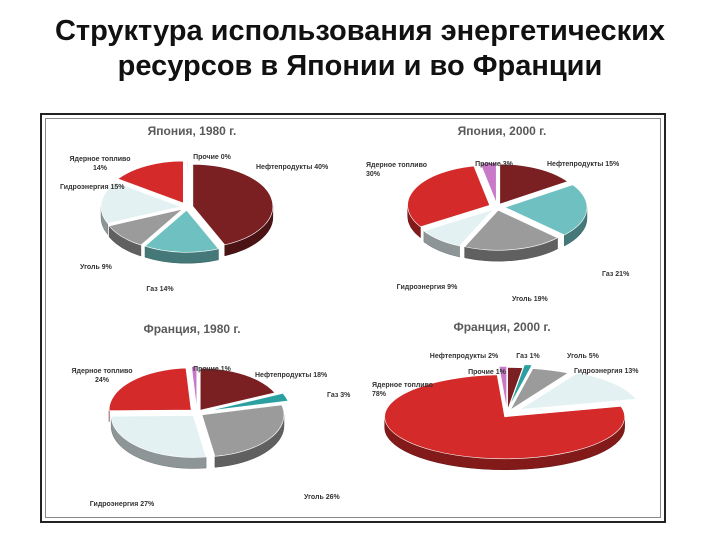 Image resolution: width=720 pixels, height=540 pixels. Describe the element at coordinates (606, 371) in the screenshot. I see `slice-label-france-2000-4: Гидроэнергия 13%` at that location.